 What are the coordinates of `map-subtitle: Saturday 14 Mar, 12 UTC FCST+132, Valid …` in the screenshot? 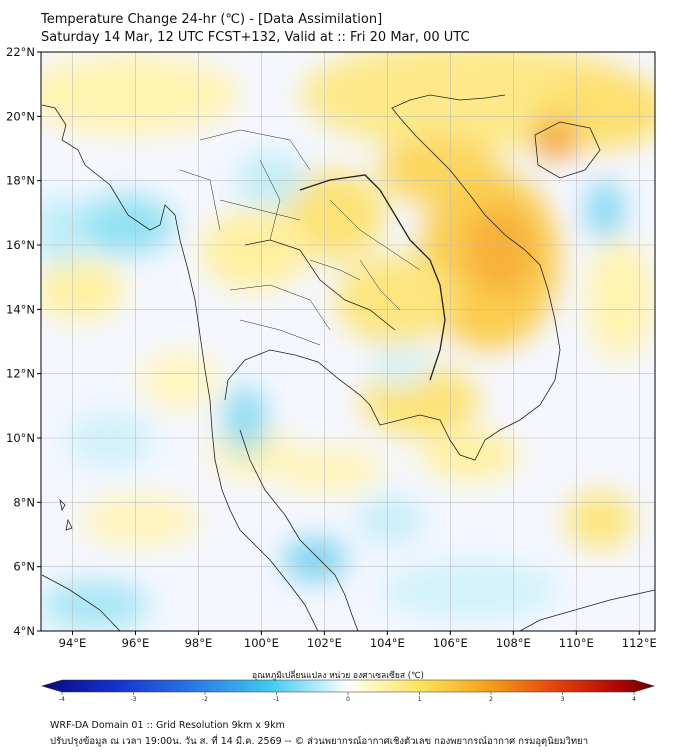 It's located at (255, 37).